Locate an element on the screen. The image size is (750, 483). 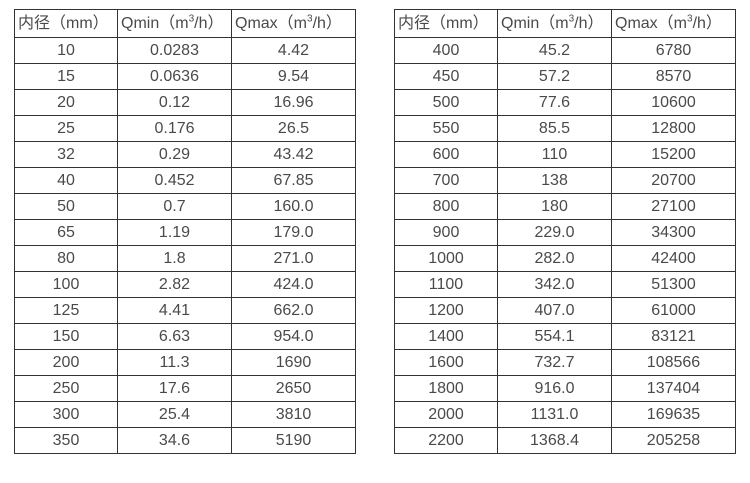
diameter-cell: 600 is located at coordinates (446, 154).